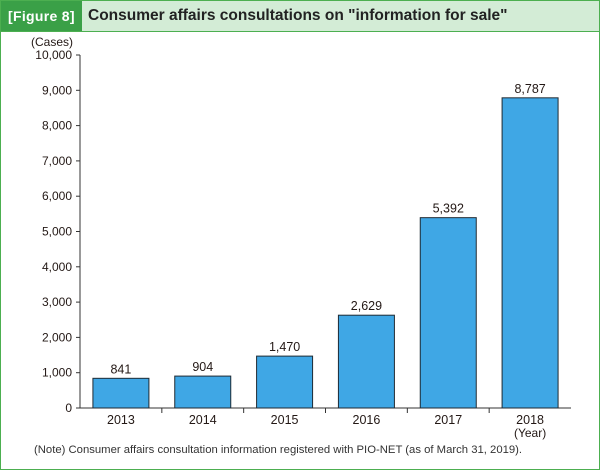  Describe the element at coordinates (530, 420) in the screenshot. I see `x-tick-label-2018: 2018` at that location.